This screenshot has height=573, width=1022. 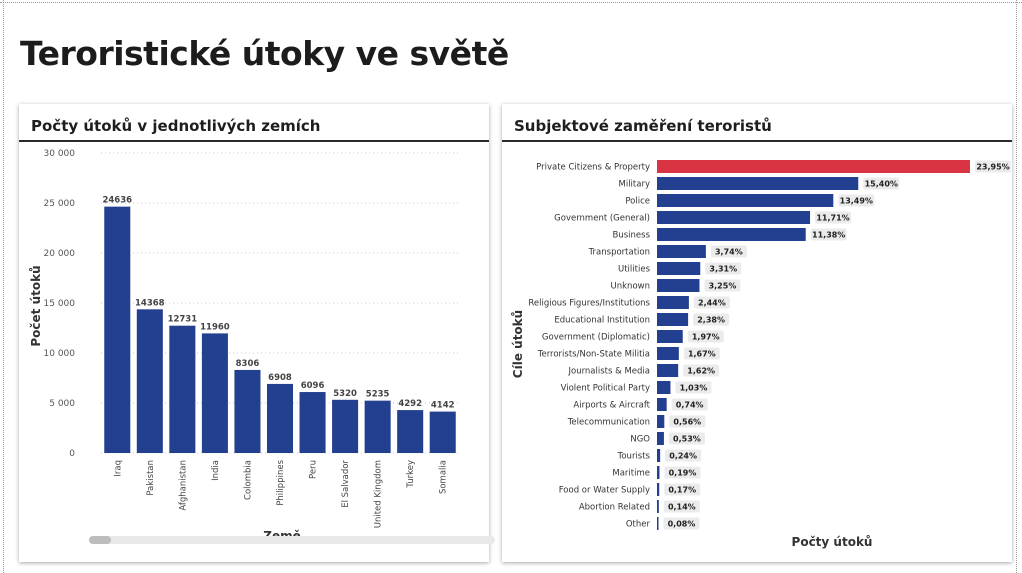 What do you see at coordinates (215, 327) in the screenshot?
I see `country-bar-value-label: 11960` at bounding box center [215, 327].